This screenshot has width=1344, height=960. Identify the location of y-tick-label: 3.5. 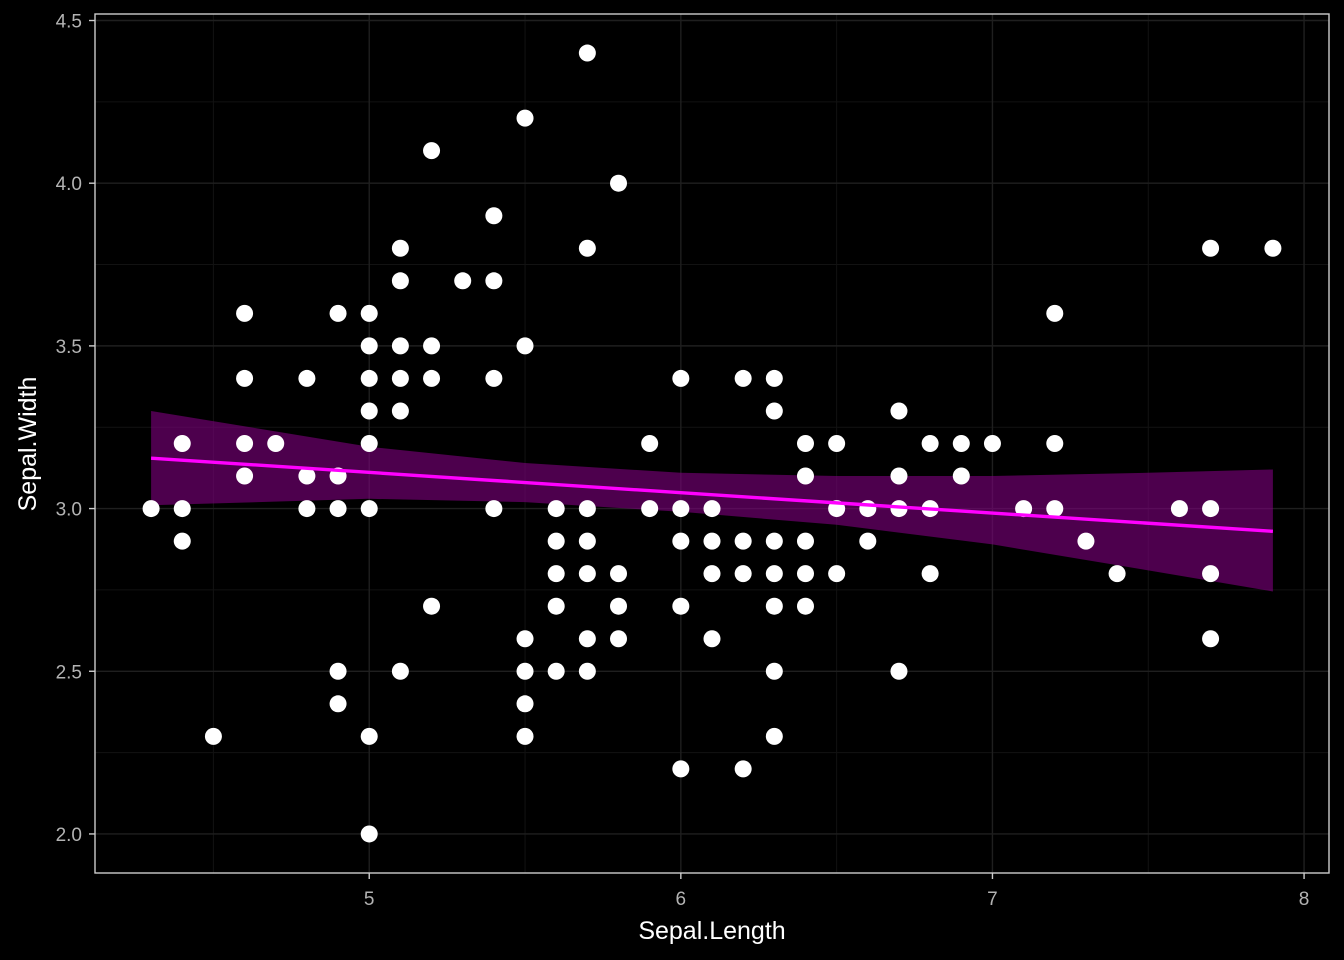
(69, 347).